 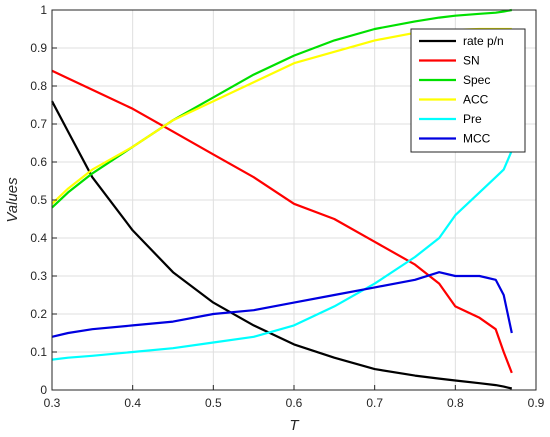 What do you see at coordinates (38, 200) in the screenshot?
I see `y-tick-label: 0.5` at bounding box center [38, 200].